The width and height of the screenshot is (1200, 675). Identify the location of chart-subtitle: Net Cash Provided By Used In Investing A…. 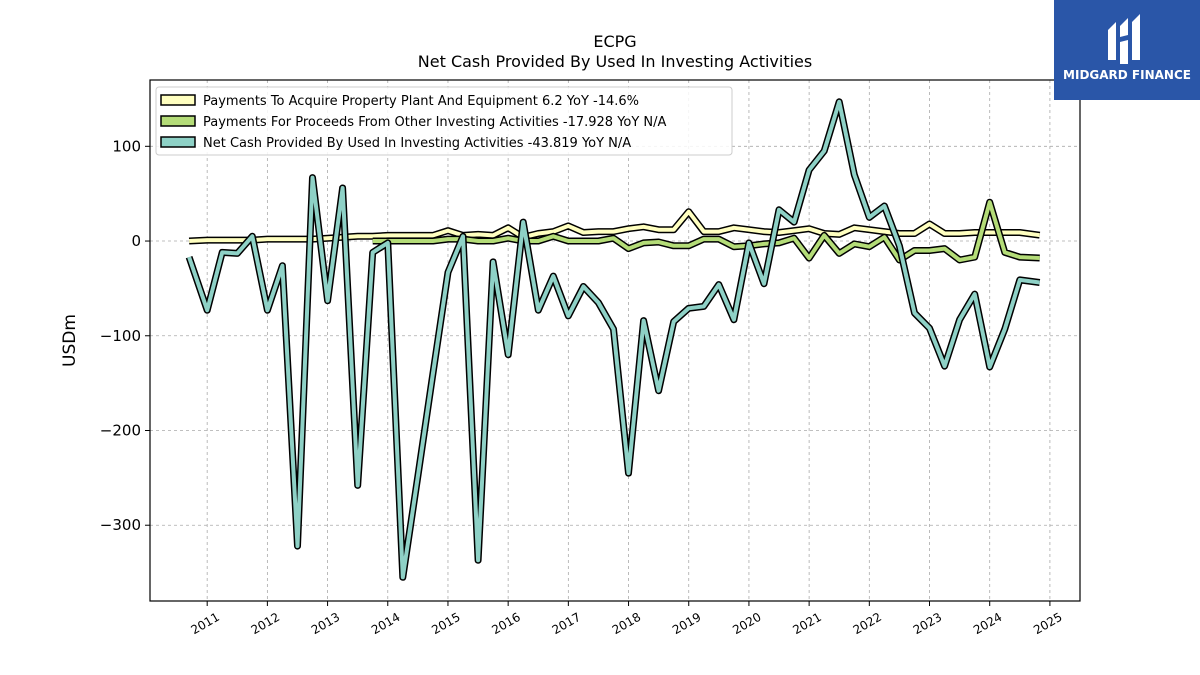
(615, 61).